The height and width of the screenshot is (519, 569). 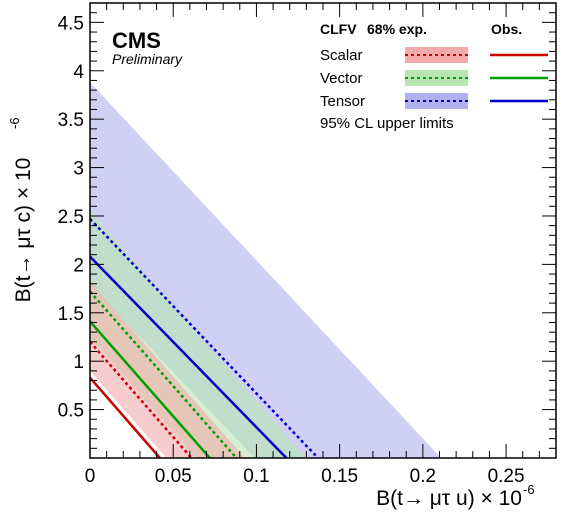 I want to click on legend-header-observed: Obs., so click(x=506, y=29).